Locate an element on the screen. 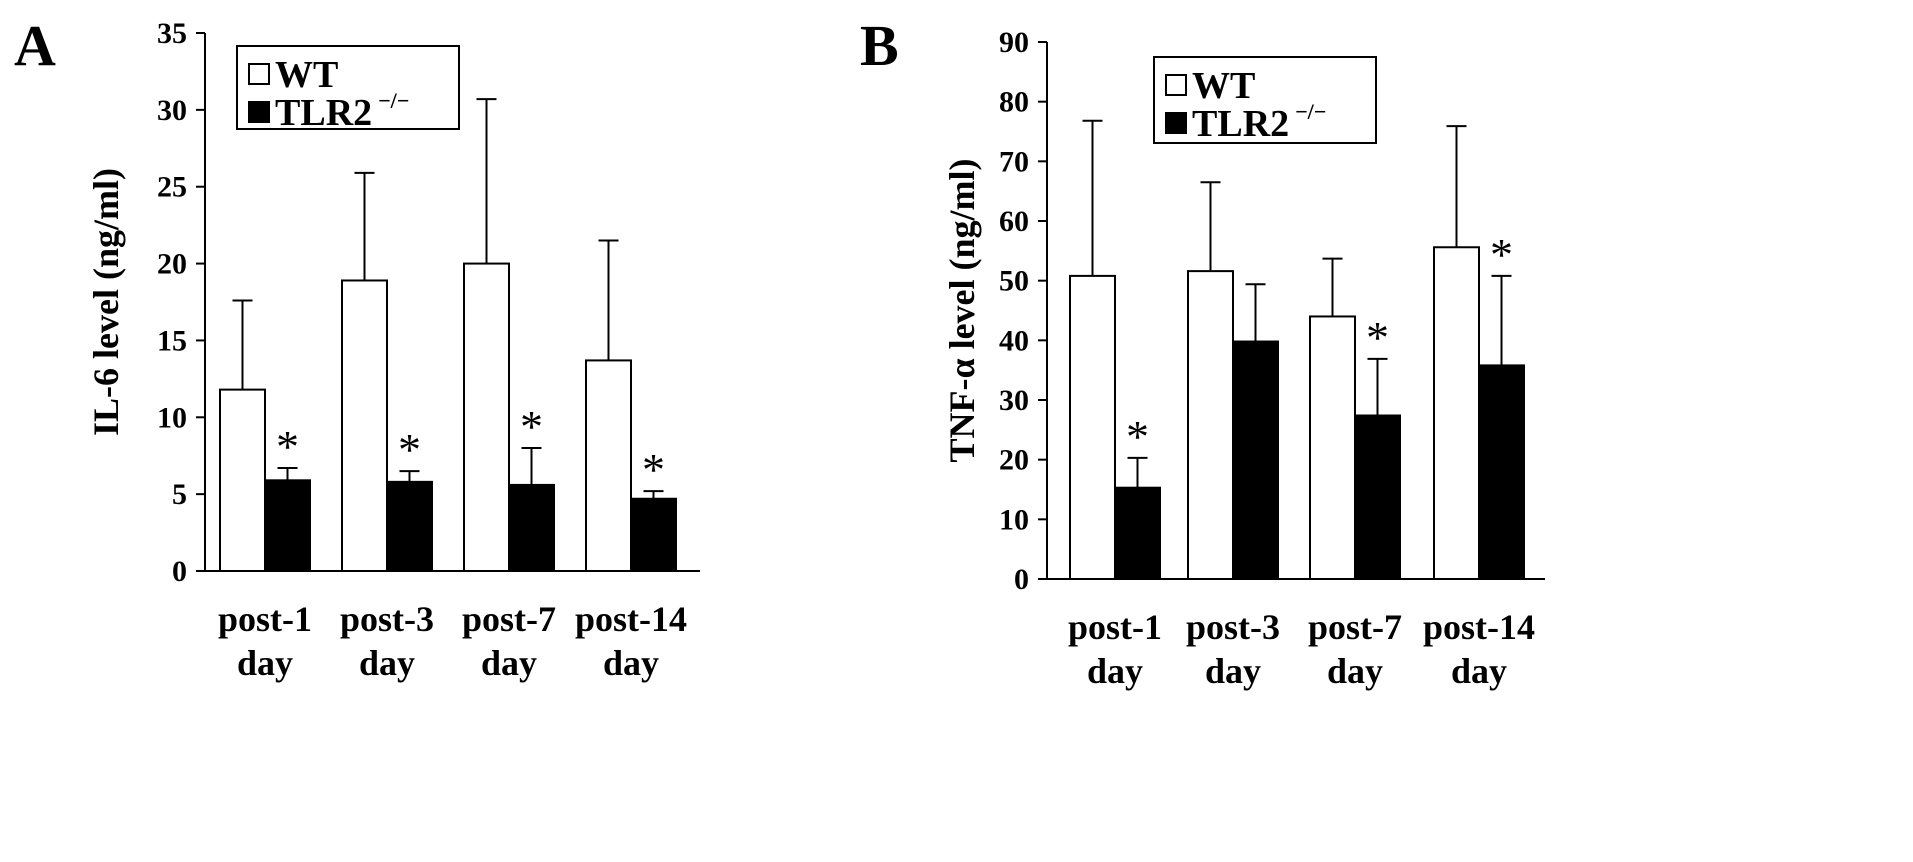 The height and width of the screenshot is (862, 1913). panel-a-legend-superscript: −/− is located at coordinates (393, 100).